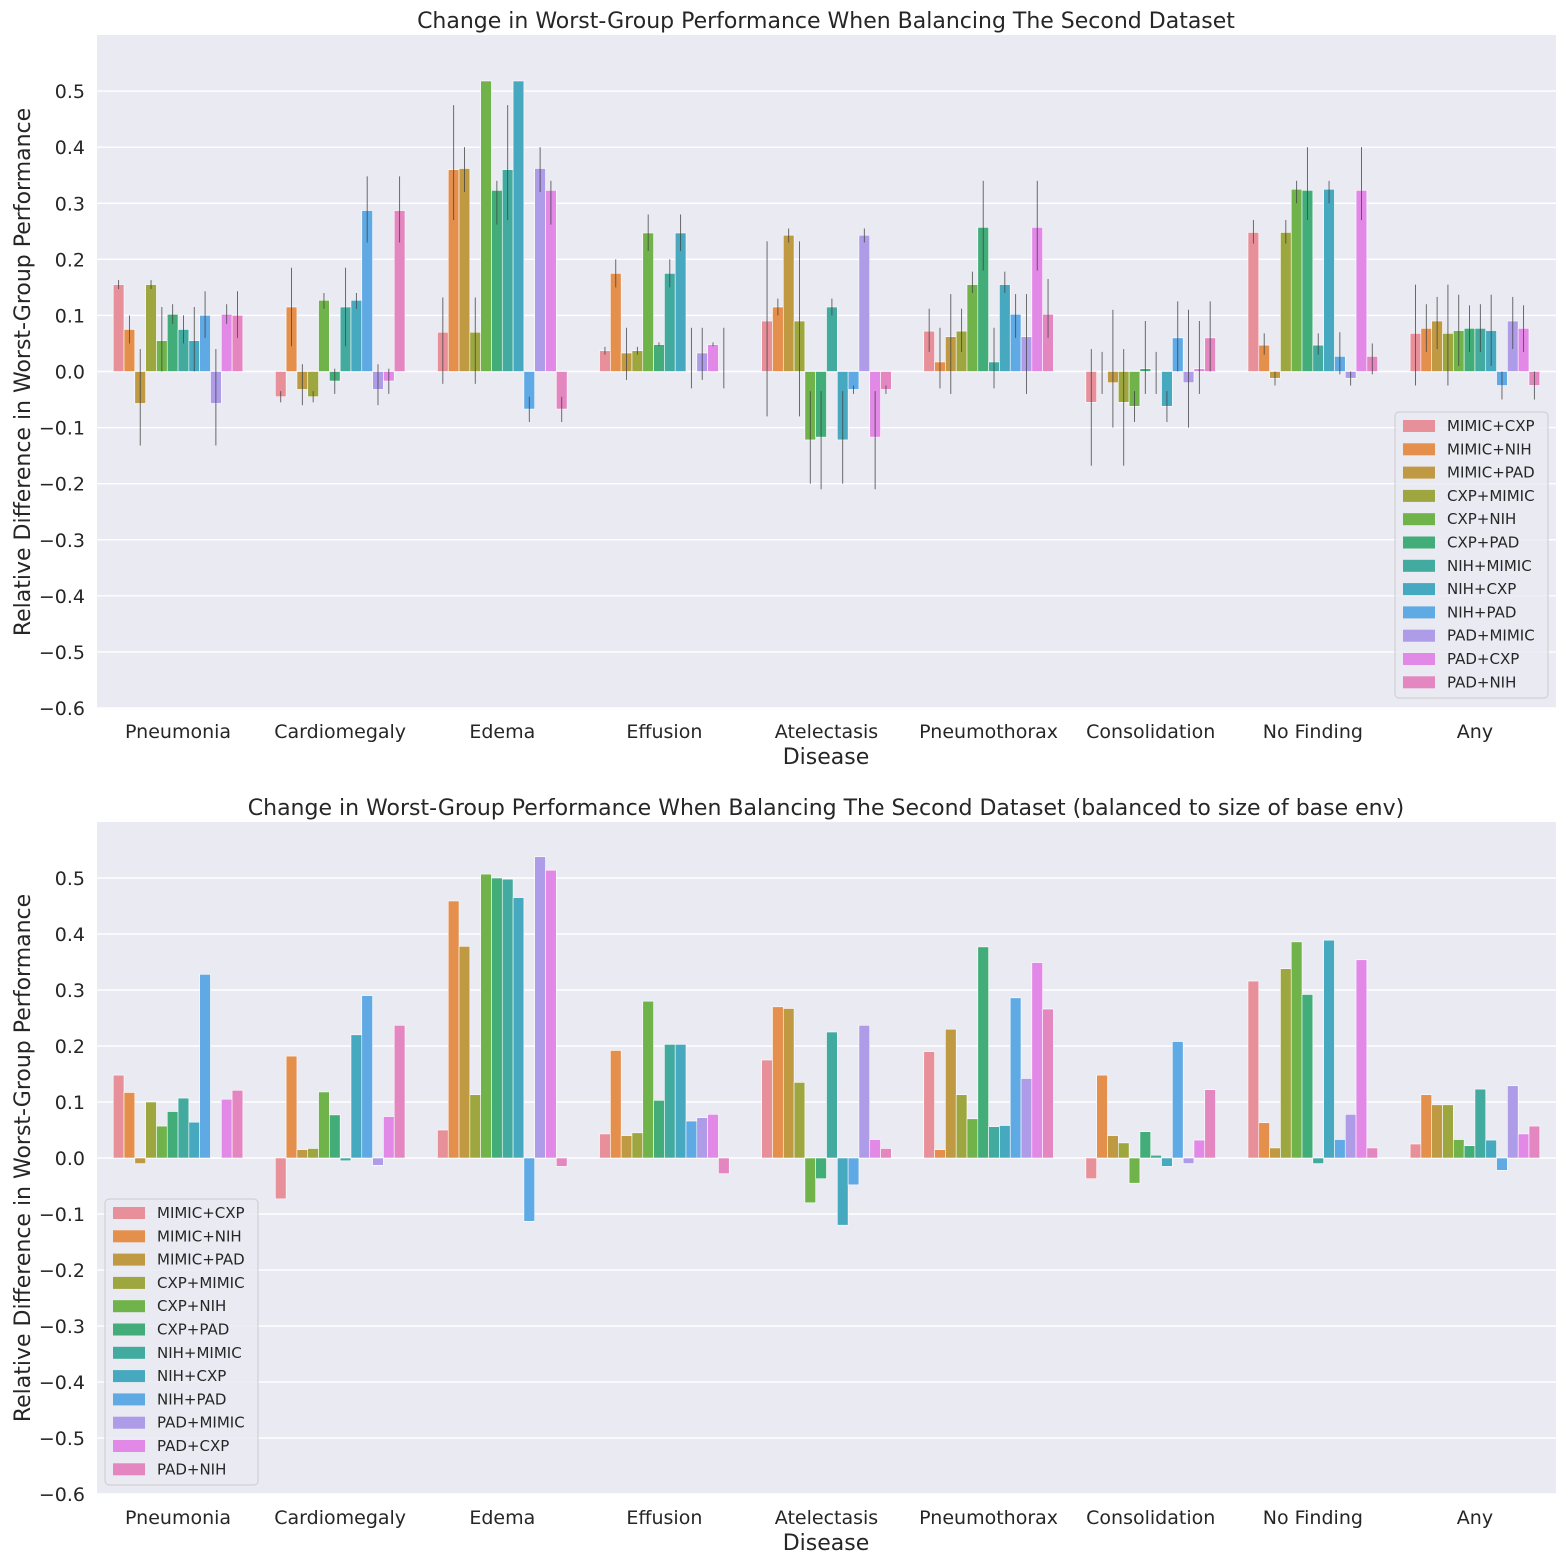 The width and height of the screenshot is (1566, 1565). I want to click on bottom-y-tick-label: −0.5, so click(62, 1439).